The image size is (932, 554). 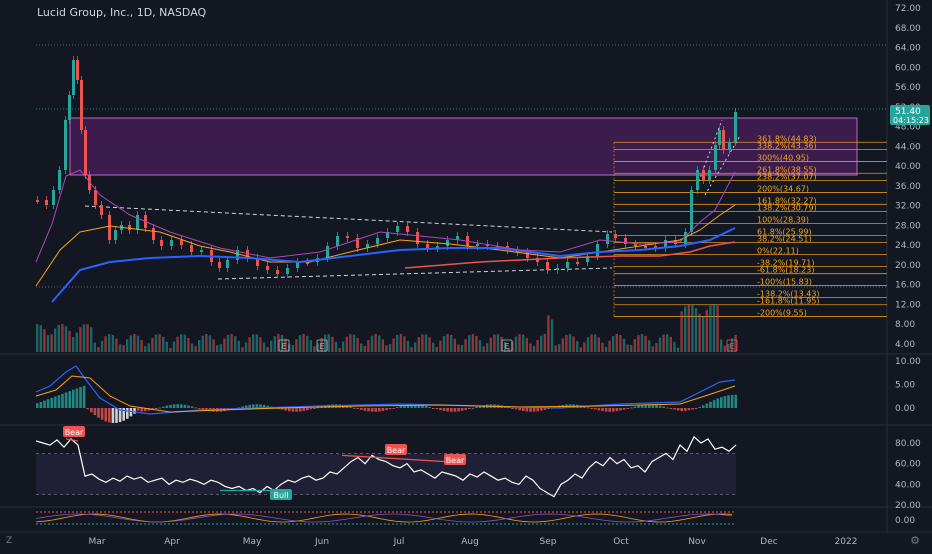 I want to click on price-tick-label: 44.00, so click(x=908, y=147).